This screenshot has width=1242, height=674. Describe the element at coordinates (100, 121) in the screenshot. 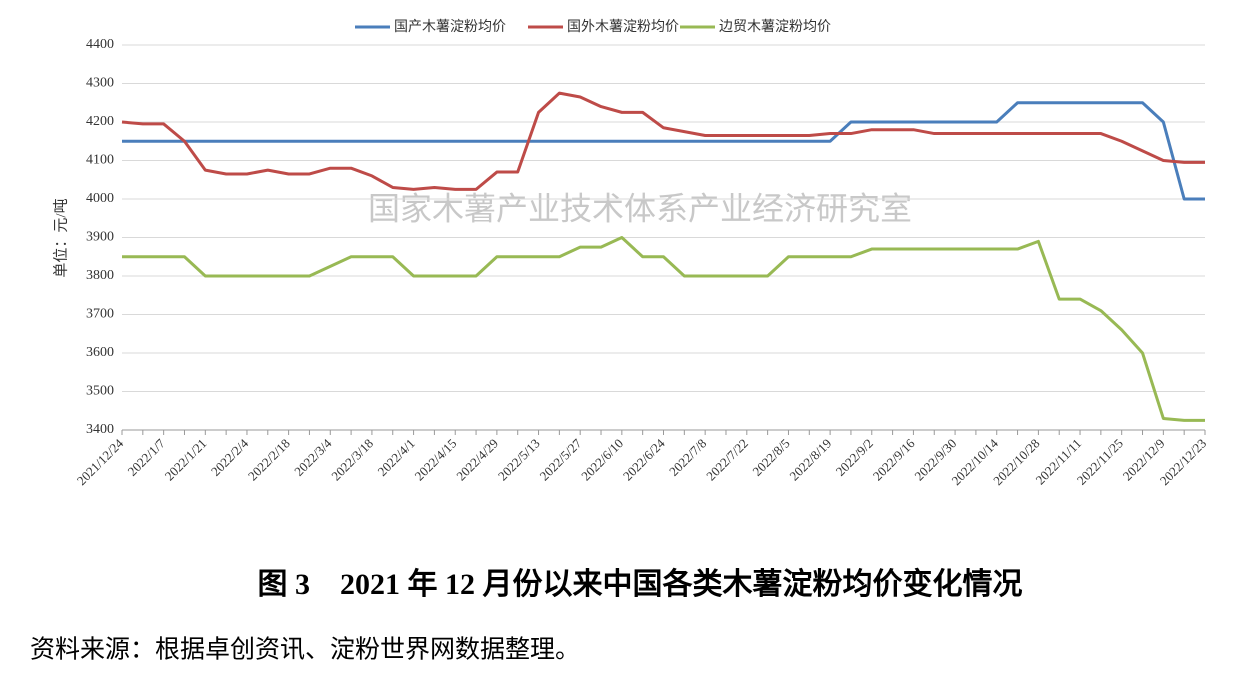

I see `y-tick-label: 4200` at that location.